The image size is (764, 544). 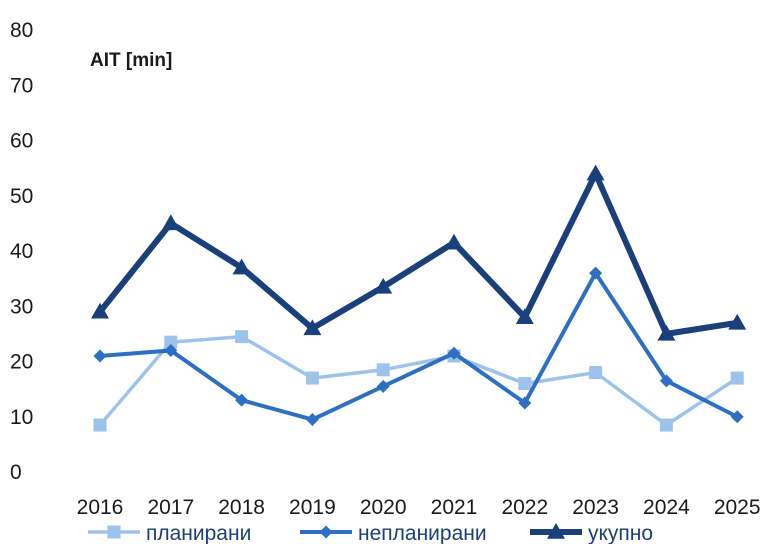 What do you see at coordinates (312, 507) in the screenshot?
I see `x-tick-label: 2019` at bounding box center [312, 507].